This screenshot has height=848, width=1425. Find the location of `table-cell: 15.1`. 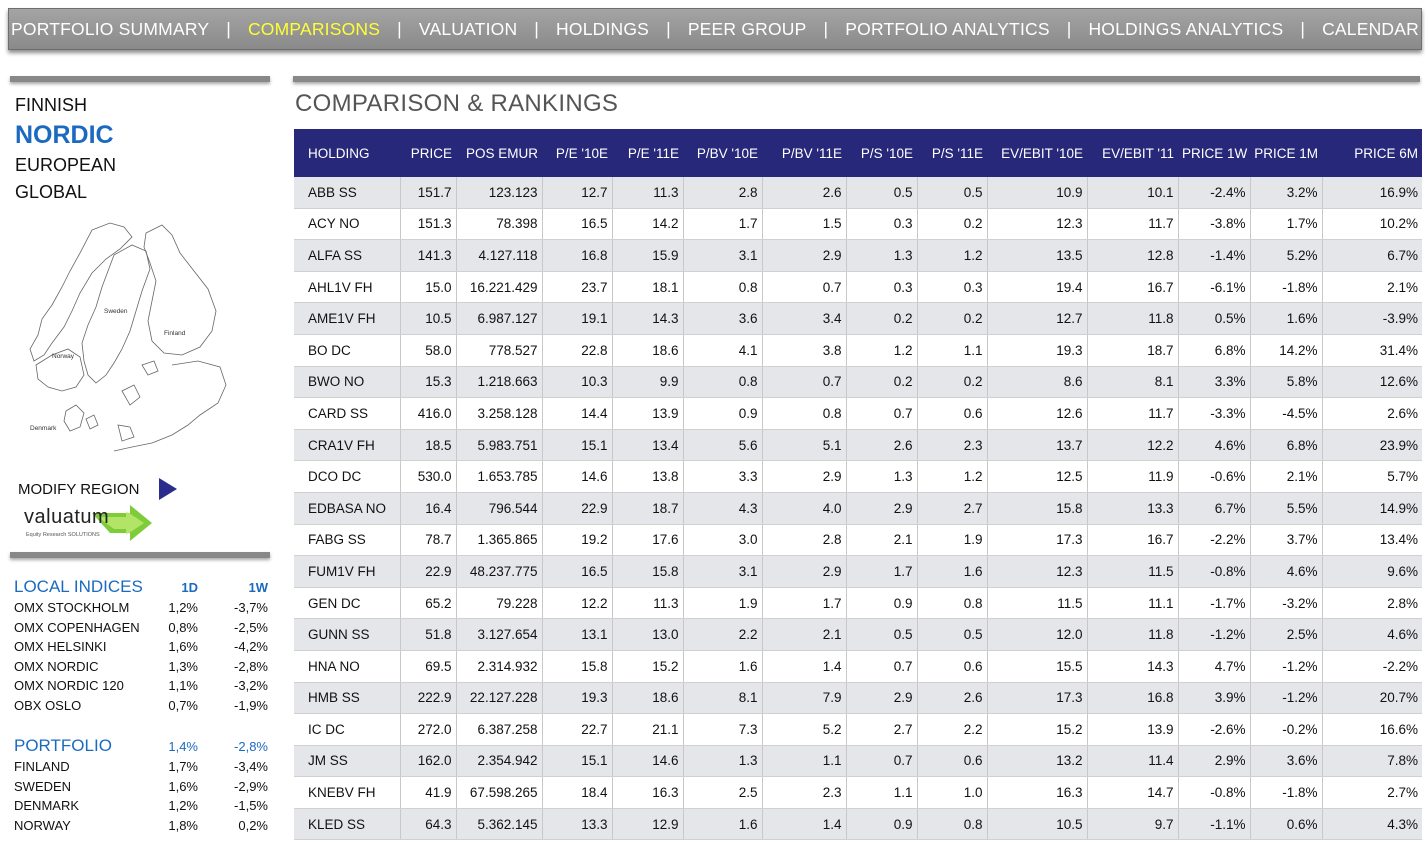

table-cell: 15.1 is located at coordinates (576, 445).